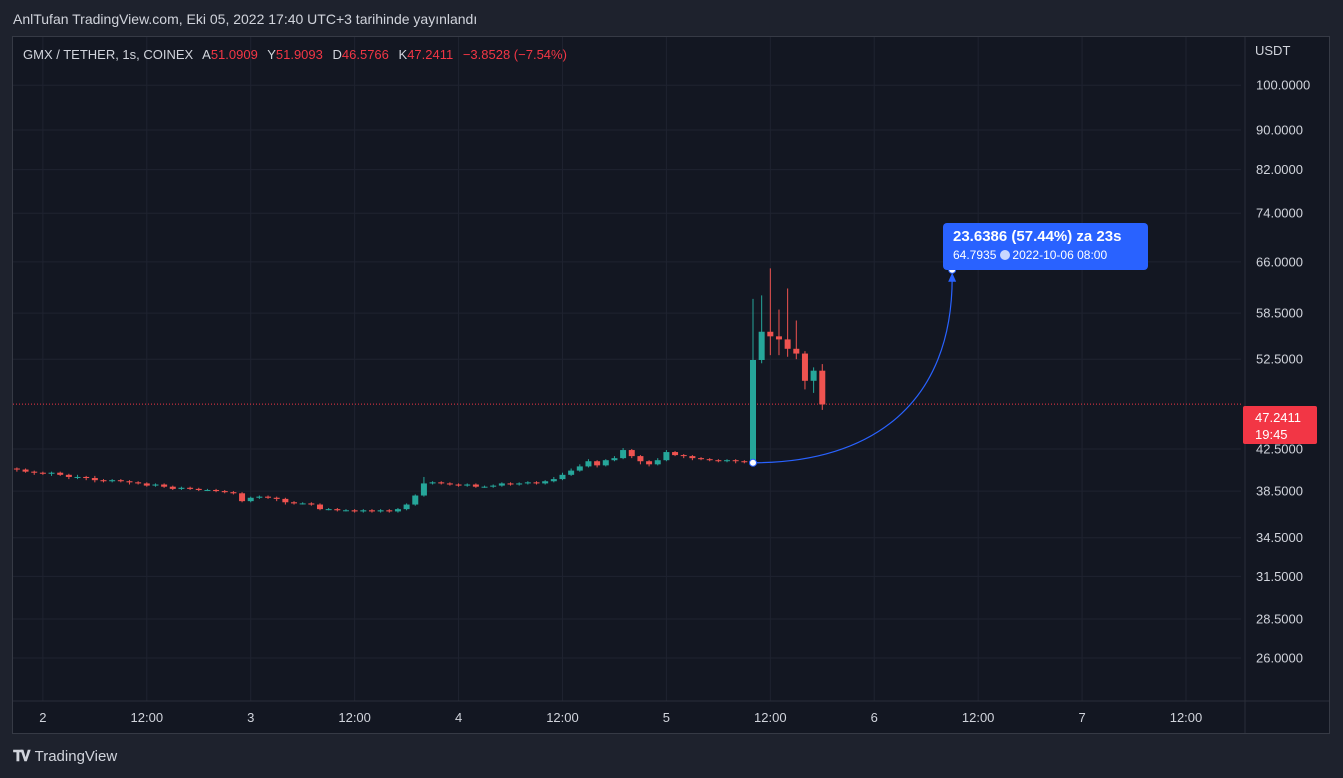 Image resolution: width=1343 pixels, height=778 pixels. I want to click on footer-brand: 𝐓𝐕 TradingView, so click(65, 756).